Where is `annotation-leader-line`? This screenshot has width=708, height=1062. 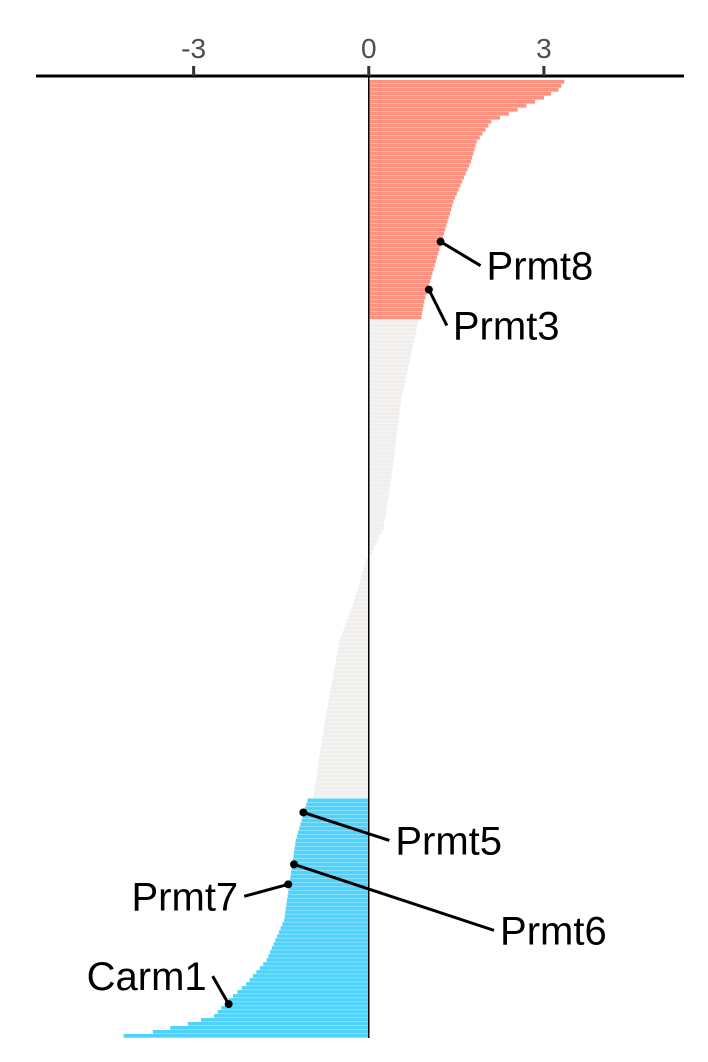 annotation-leader-line is located at coordinates (394, 897).